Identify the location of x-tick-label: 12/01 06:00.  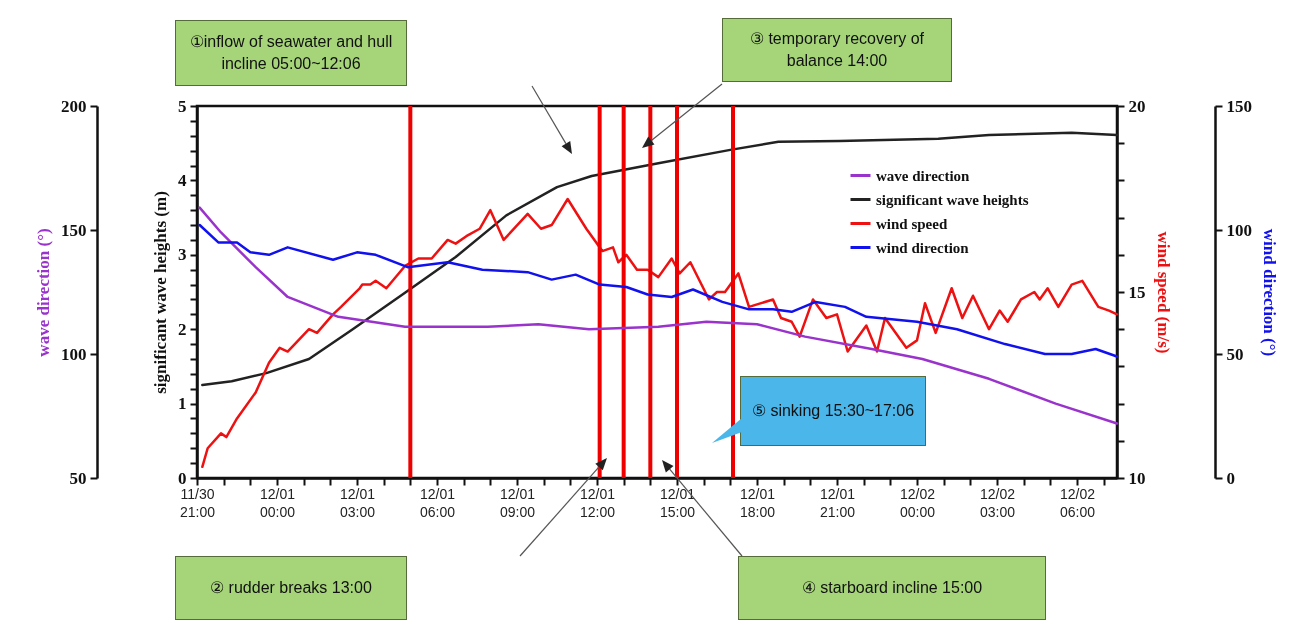
(437, 502).